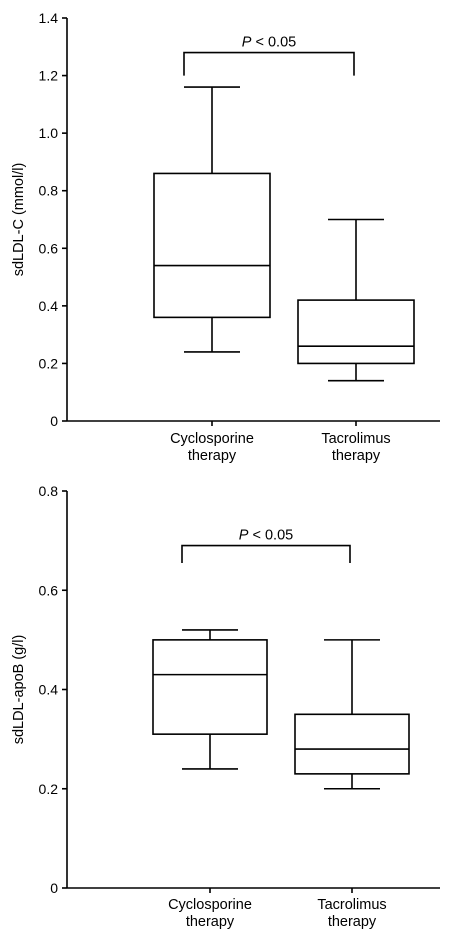  Describe the element at coordinates (49, 133) in the screenshot. I see `panel1-y-tick-label: 1.0` at that location.